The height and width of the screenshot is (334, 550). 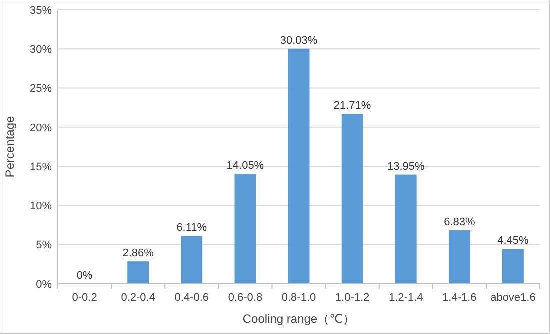 What do you see at coordinates (44, 284) in the screenshot?
I see `y-tick-label: 0%` at bounding box center [44, 284].